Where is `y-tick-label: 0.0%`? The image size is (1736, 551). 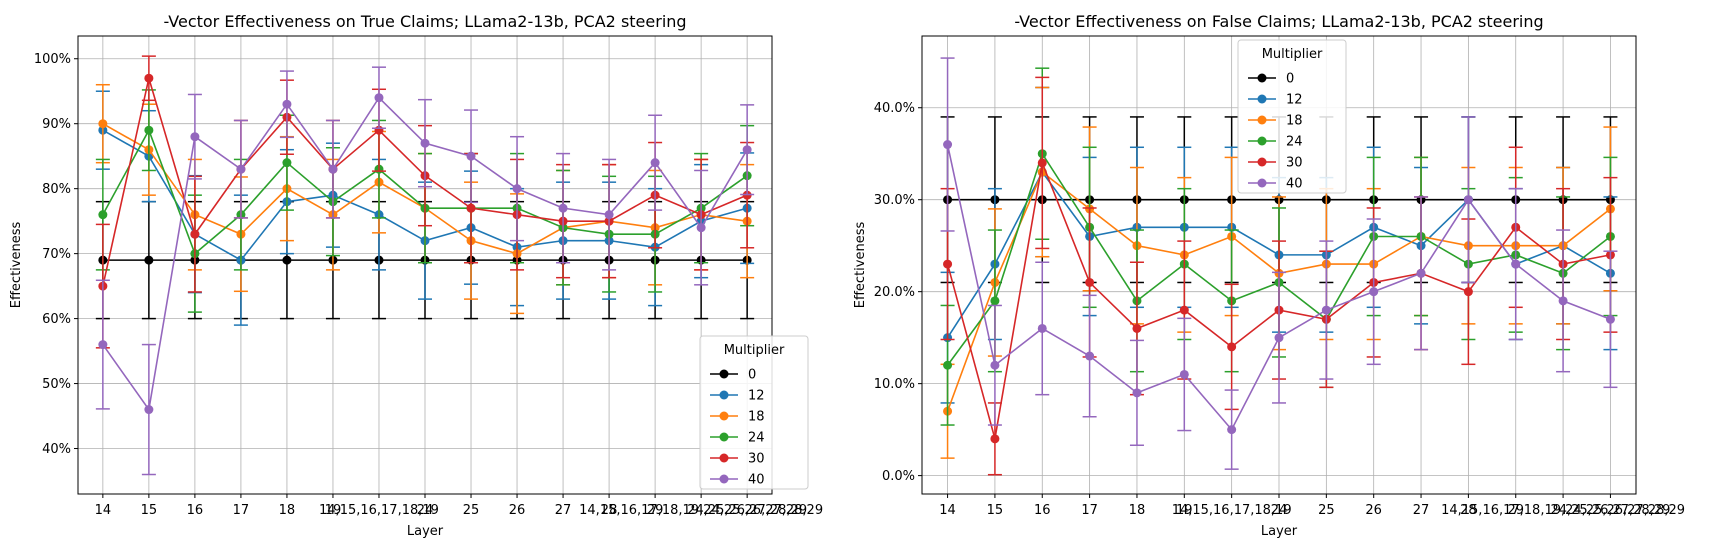
y-tick-label: 0.0% is located at coordinates (898, 476).